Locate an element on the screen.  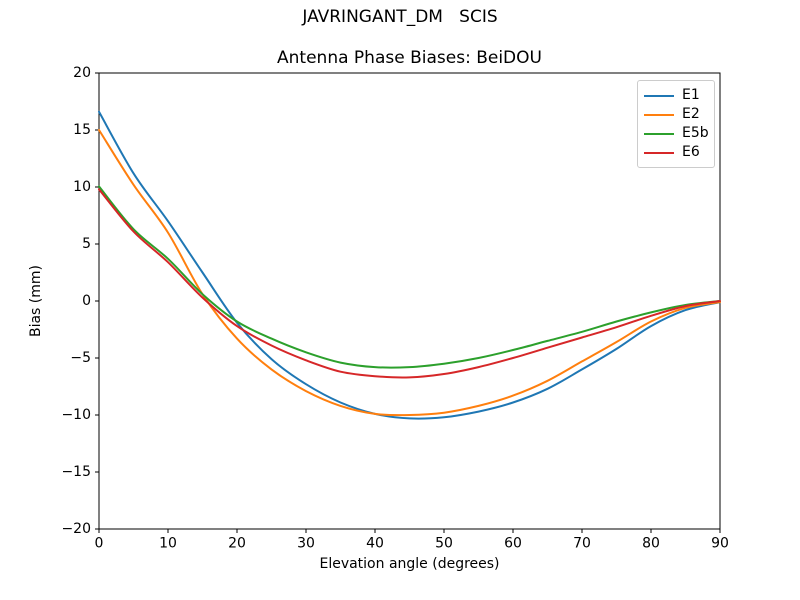
x-axis-label: Elevation angle (degrees) is located at coordinates (409, 564).